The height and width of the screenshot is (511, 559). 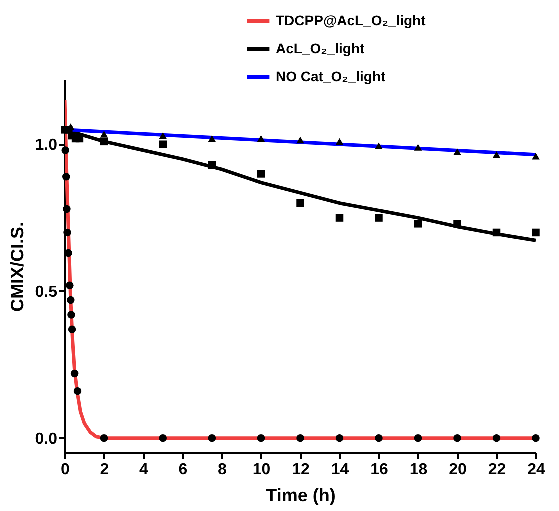 I want to click on x-tick-label: 10, so click(x=261, y=470).